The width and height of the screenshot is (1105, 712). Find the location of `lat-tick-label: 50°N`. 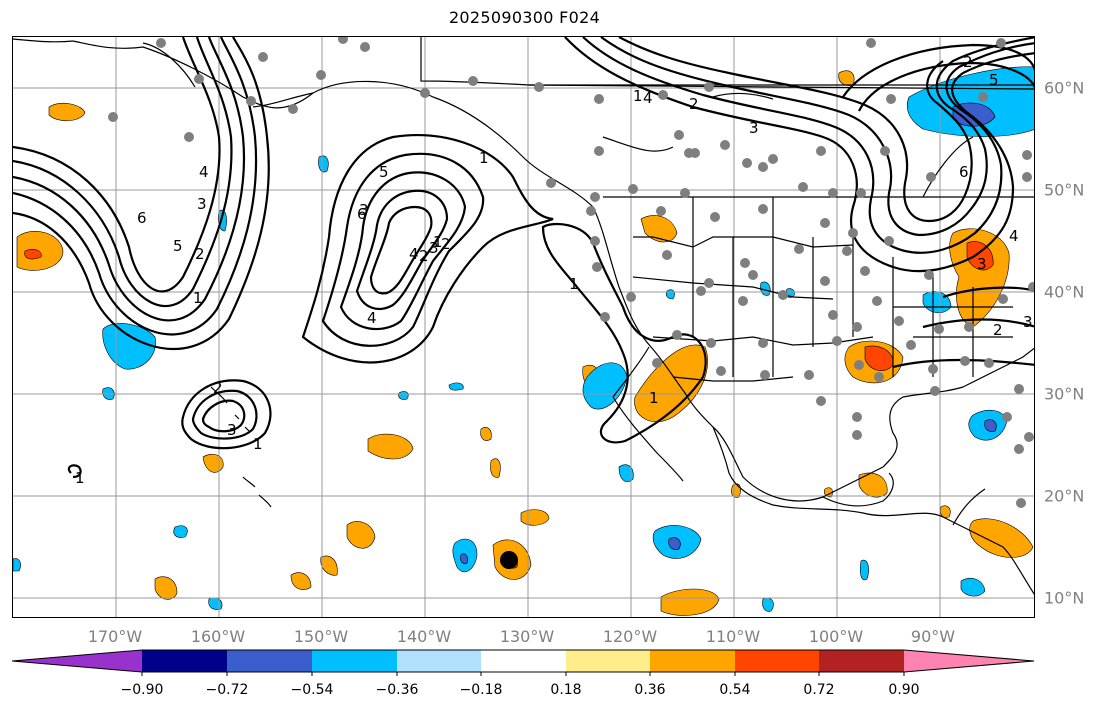

lat-tick-label: 50°N is located at coordinates (1064, 190).